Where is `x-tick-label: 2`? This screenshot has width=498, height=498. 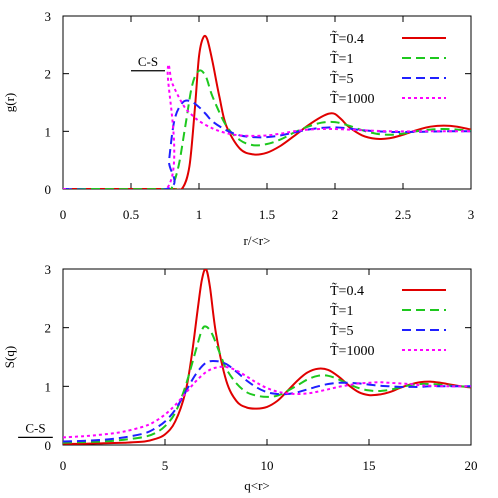 x-tick-label: 2 is located at coordinates (335, 214).